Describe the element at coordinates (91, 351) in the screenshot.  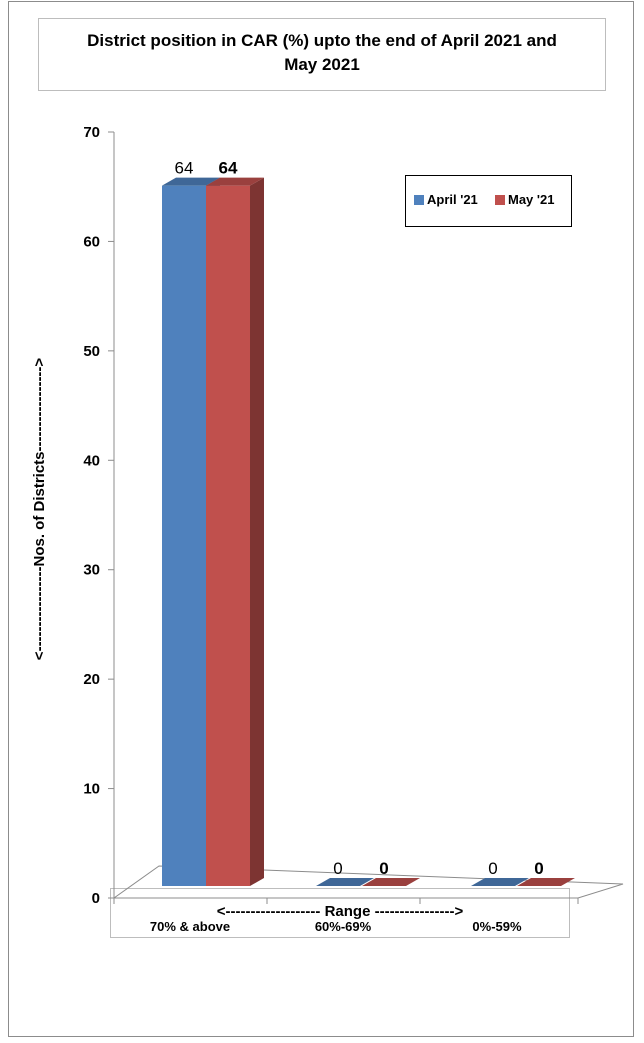
I see `y-tick-label: 50` at that location.